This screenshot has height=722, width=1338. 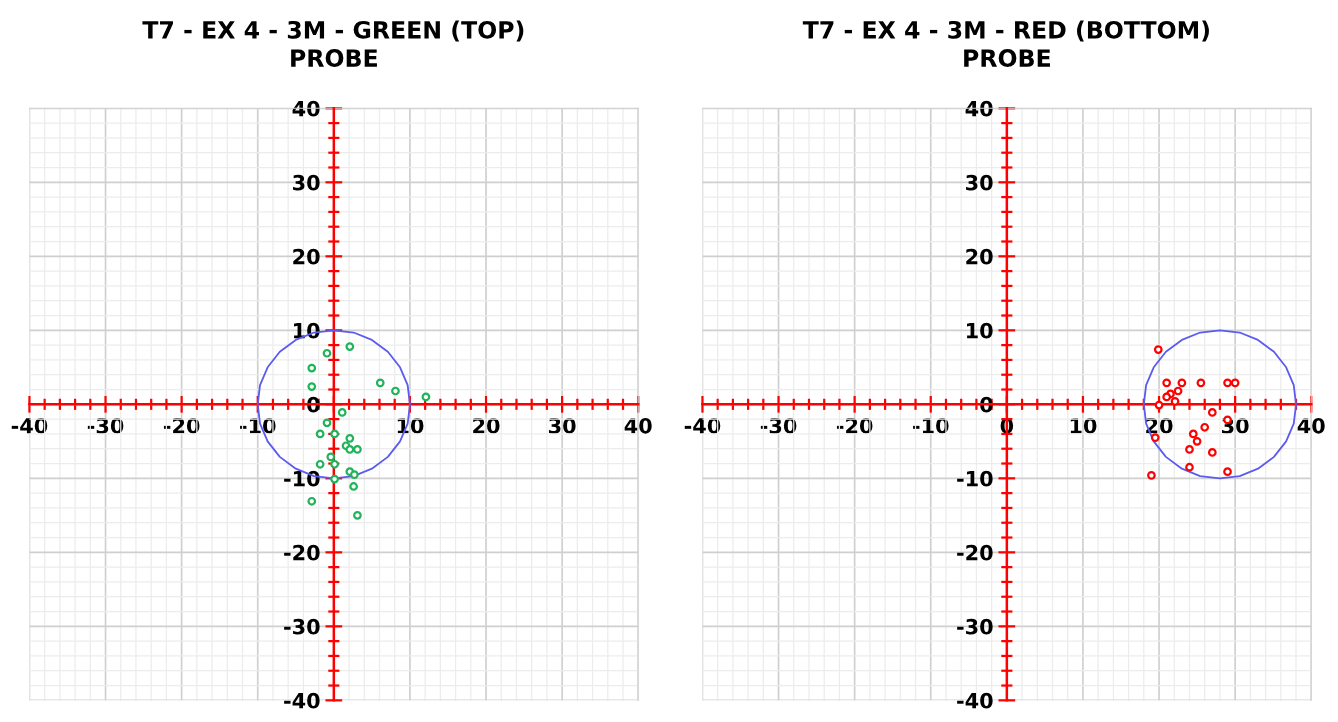 I want to click on chart-title: T7 - EX 4 - 3M - RED (BOTTOM) PROBE, so click(x=1005, y=43).